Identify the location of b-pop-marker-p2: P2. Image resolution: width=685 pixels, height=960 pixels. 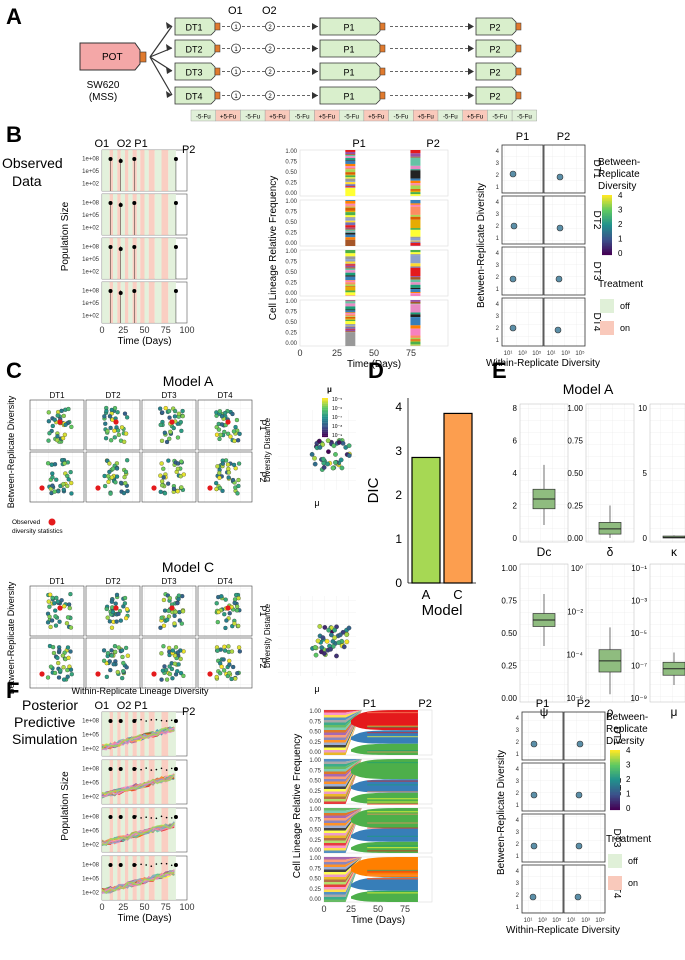
(188, 150).